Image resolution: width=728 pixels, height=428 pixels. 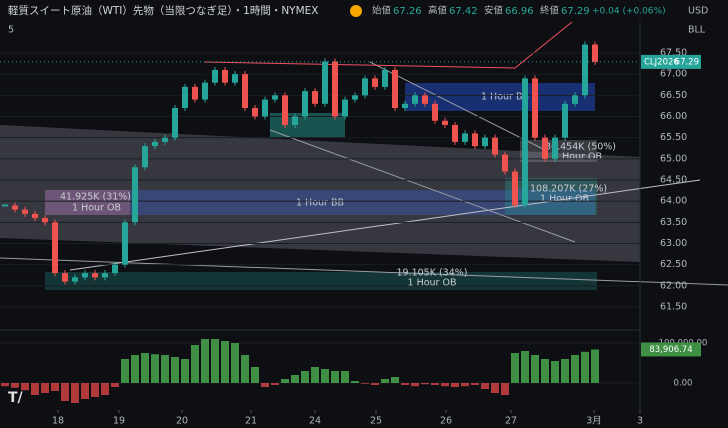 I want to click on price-tag-name: CLJ2026, so click(x=661, y=62).